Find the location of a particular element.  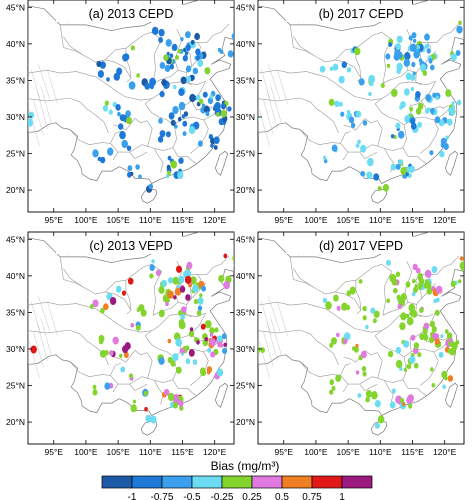

panel-b-title: (b) 2017 CEPD is located at coordinates (361, 14).